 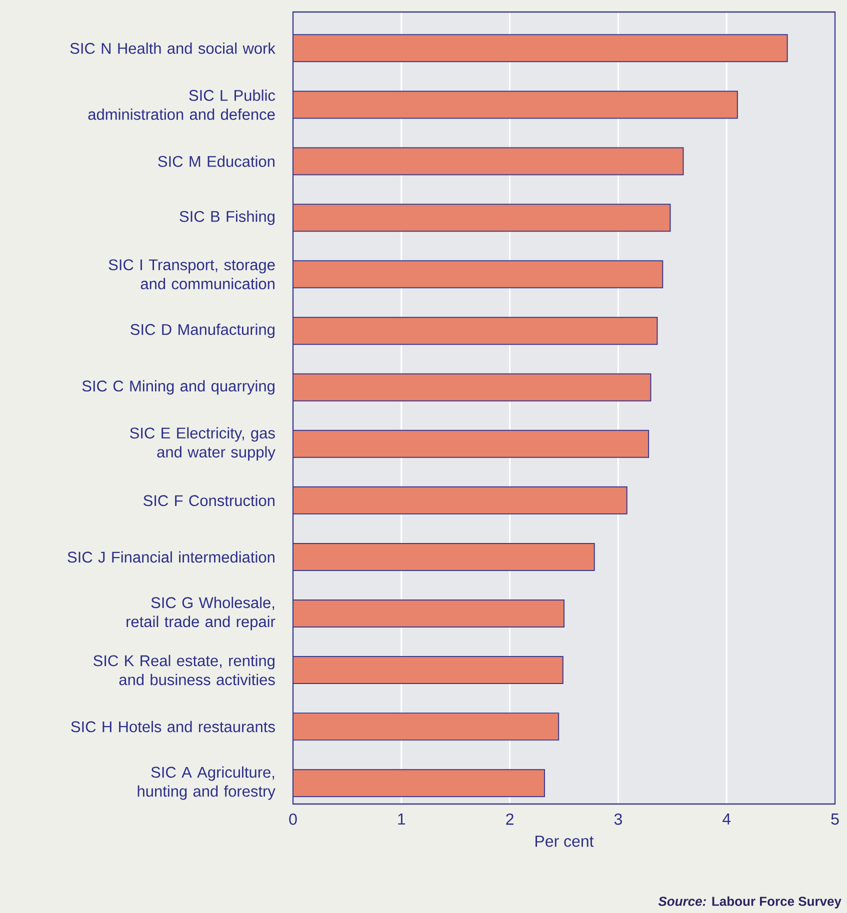 What do you see at coordinates (178, 387) in the screenshot?
I see `y-tick-label: SIC C Mining and quarrying` at bounding box center [178, 387].